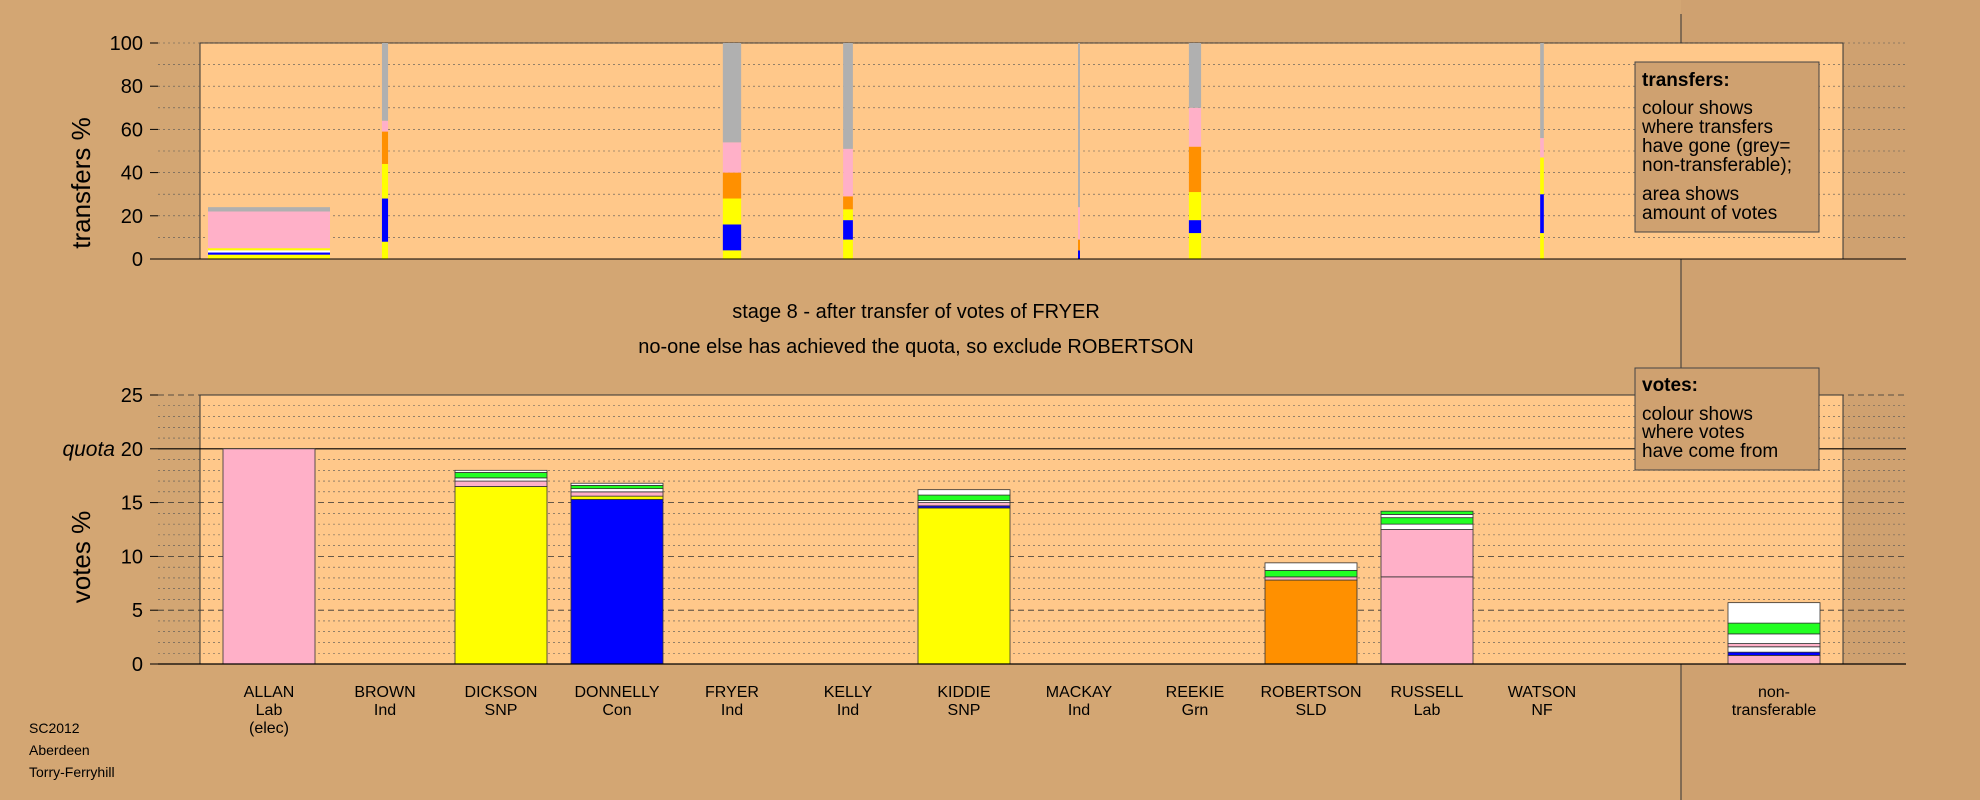 This screenshot has width=1980, height=800. Describe the element at coordinates (1079, 692) in the screenshot. I see `candidate-label: MACKAY` at that location.